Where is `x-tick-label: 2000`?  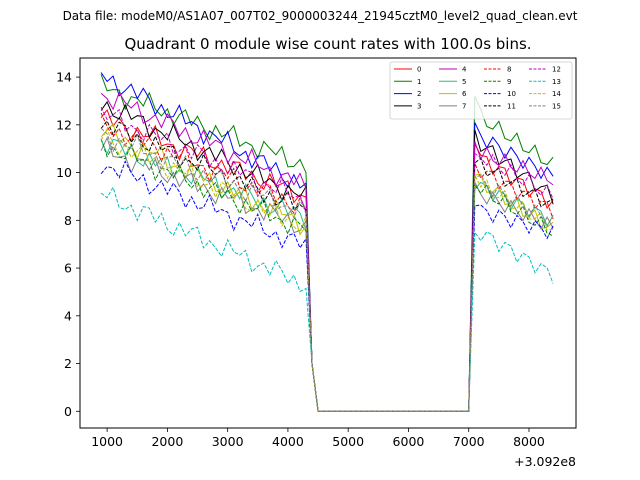
x-tick-label: 2000 is located at coordinates (167, 441).